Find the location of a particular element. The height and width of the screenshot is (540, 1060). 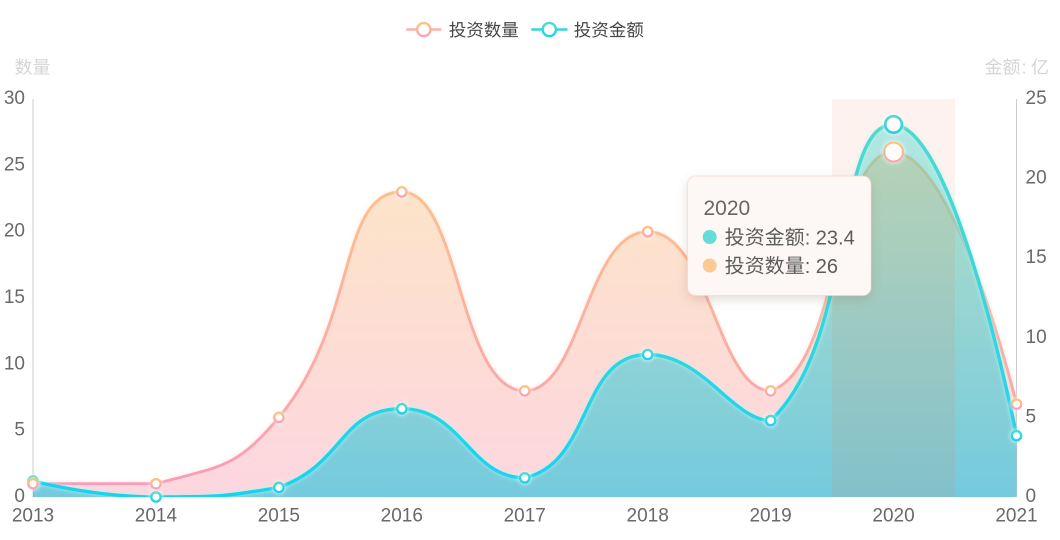

svg-text:: 26: : 26 is located at coordinates (821, 267).